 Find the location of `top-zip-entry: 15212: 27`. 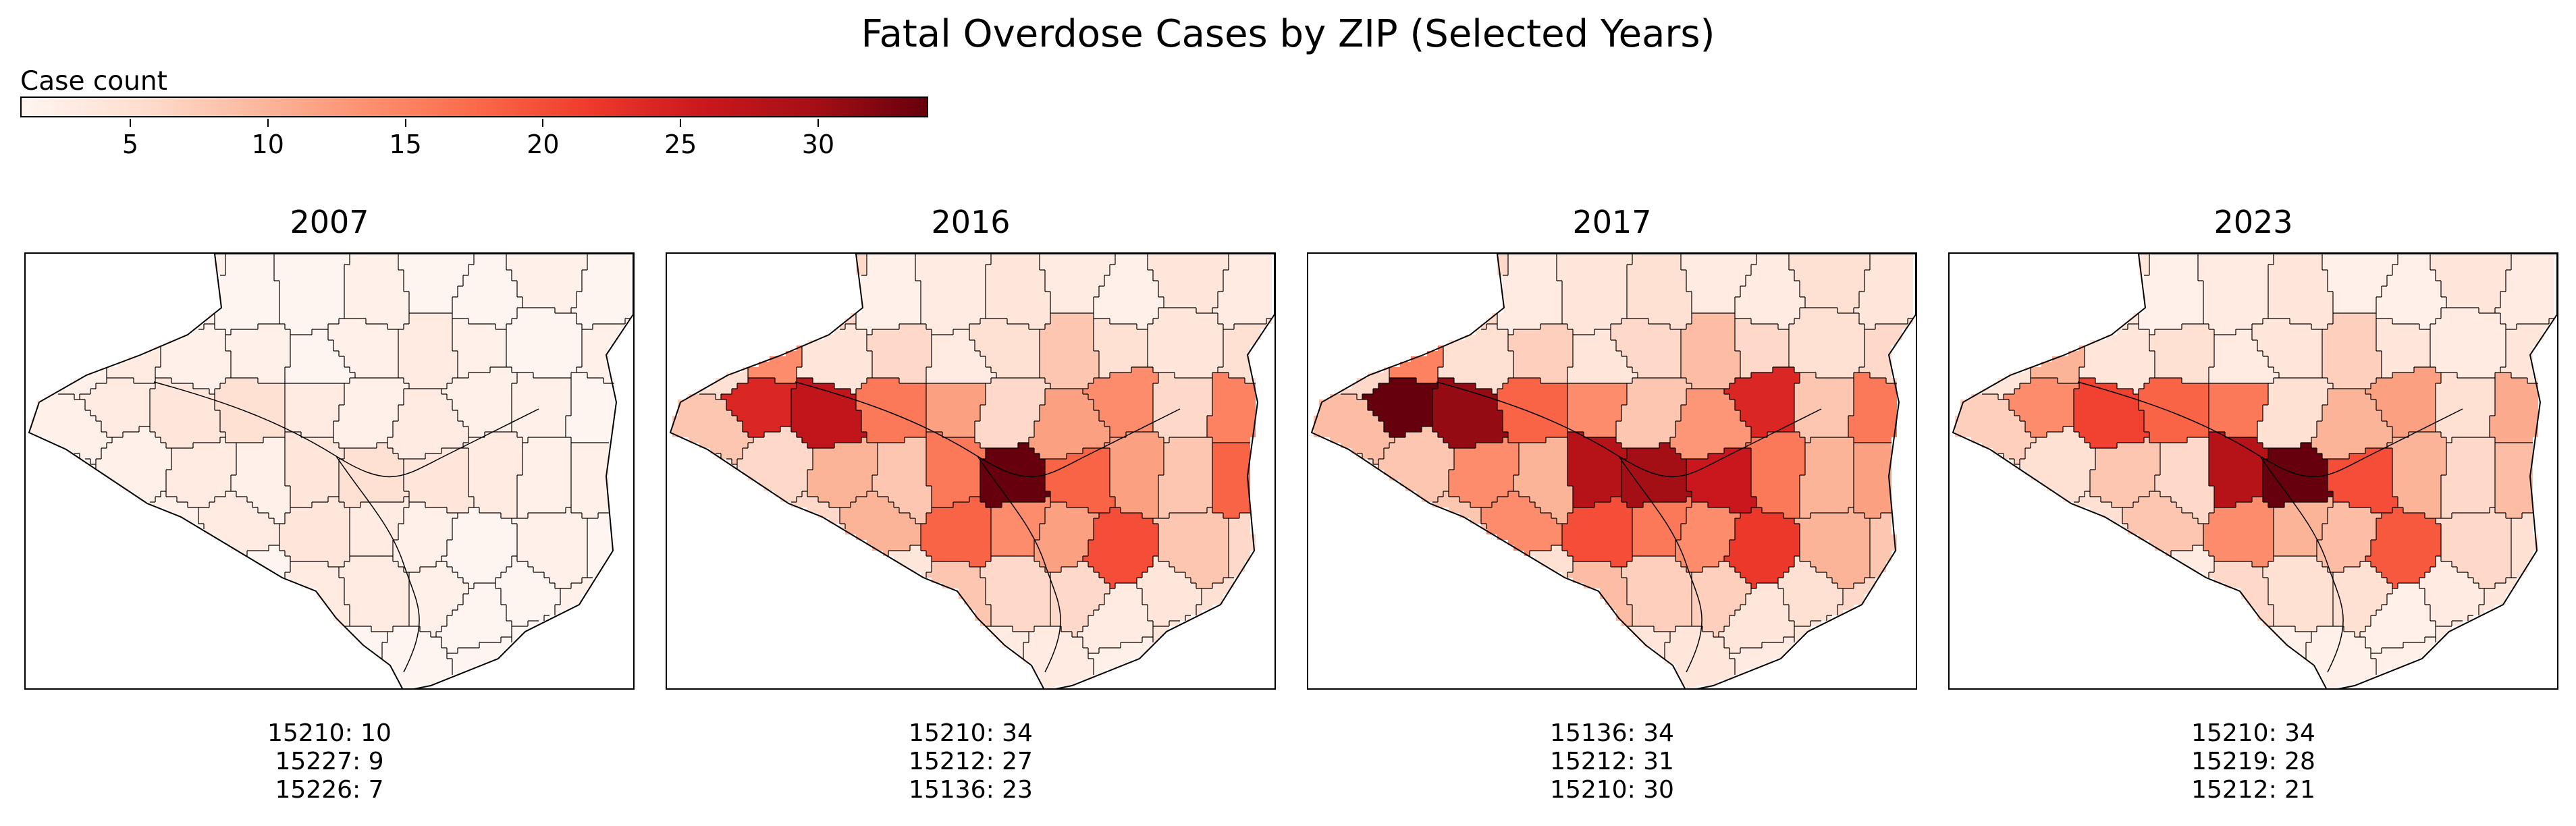

top-zip-entry: 15212: 27 is located at coordinates (971, 761).